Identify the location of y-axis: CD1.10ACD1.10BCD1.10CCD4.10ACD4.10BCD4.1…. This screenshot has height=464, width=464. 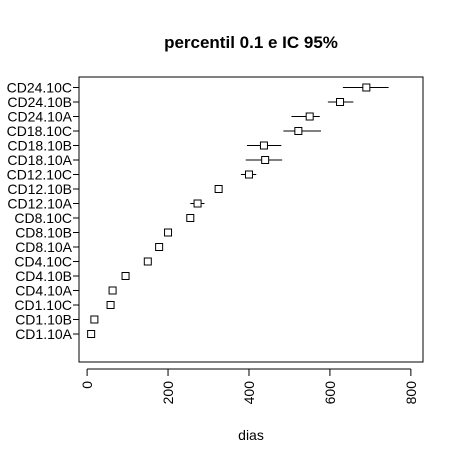
(43, 211).